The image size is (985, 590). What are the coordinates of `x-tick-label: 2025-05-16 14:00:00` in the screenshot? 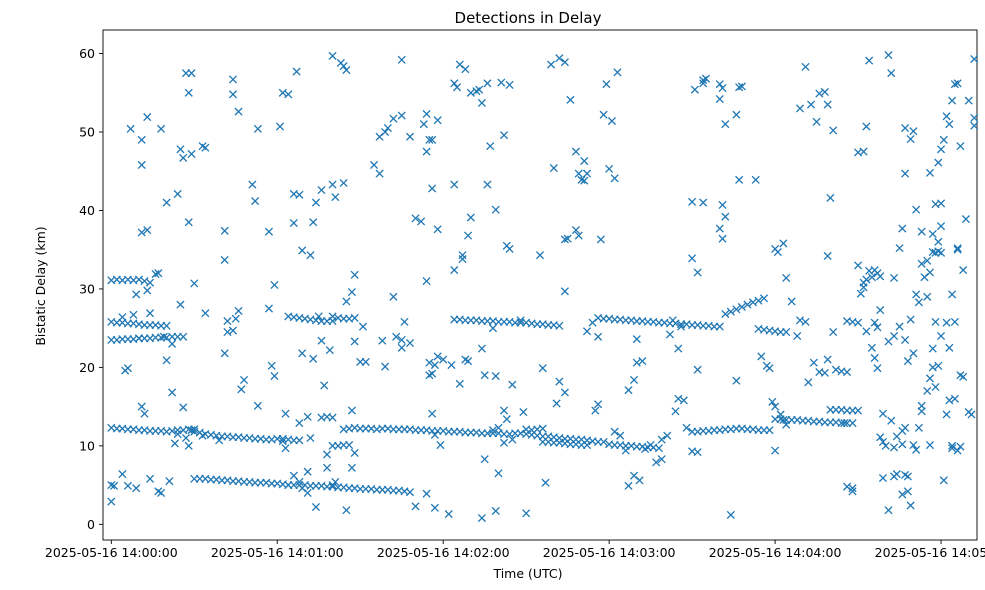 It's located at (111, 552).